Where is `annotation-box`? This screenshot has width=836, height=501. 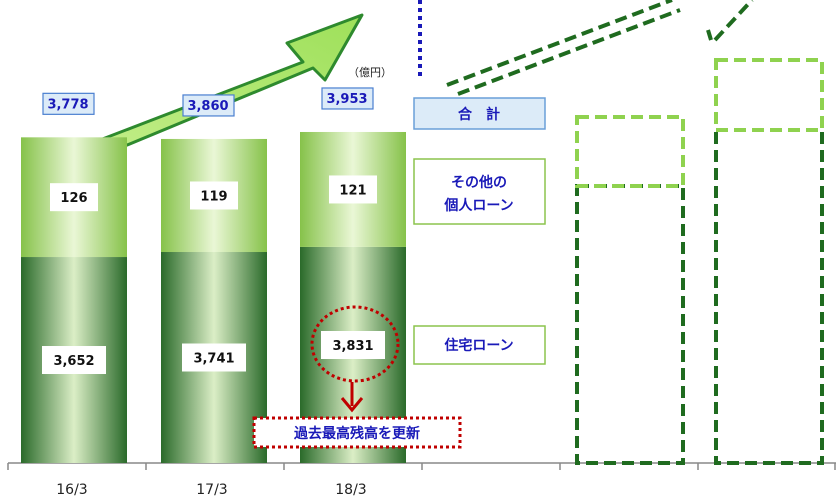 annotation-box is located at coordinates (357, 432).